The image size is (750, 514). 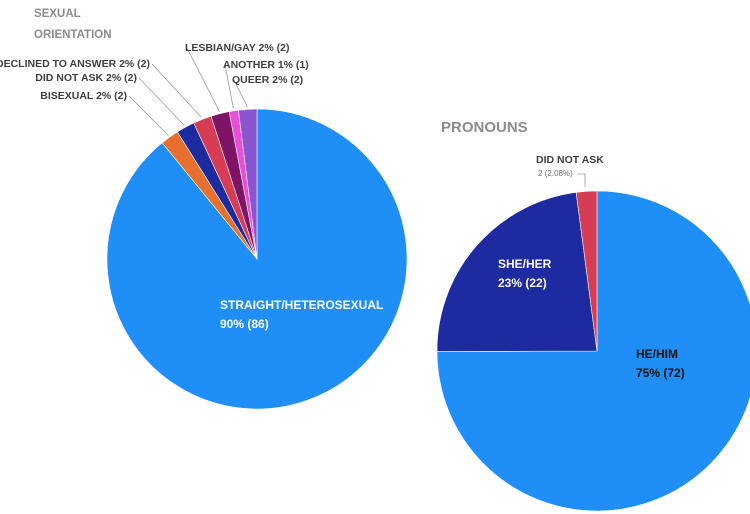 What do you see at coordinates (267, 80) in the screenshot?
I see `label-queer: QUEER 2% (2)` at bounding box center [267, 80].